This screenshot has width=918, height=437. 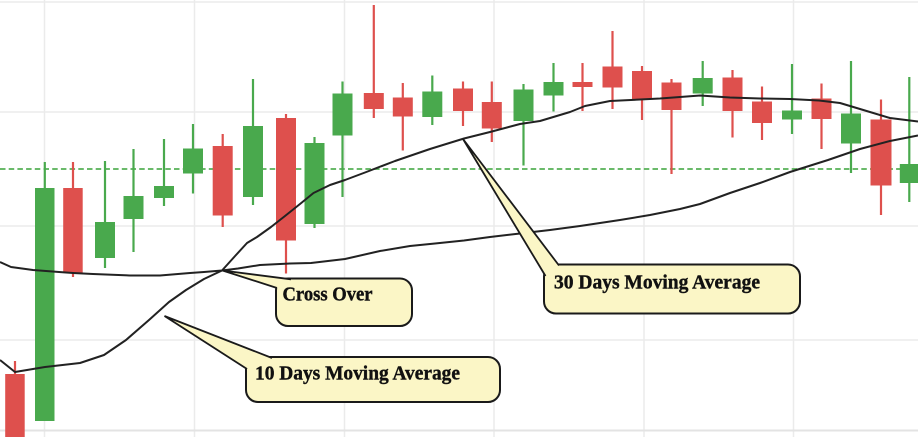 I want to click on svg-text: 10 Days Moving Average, so click(x=357, y=374).